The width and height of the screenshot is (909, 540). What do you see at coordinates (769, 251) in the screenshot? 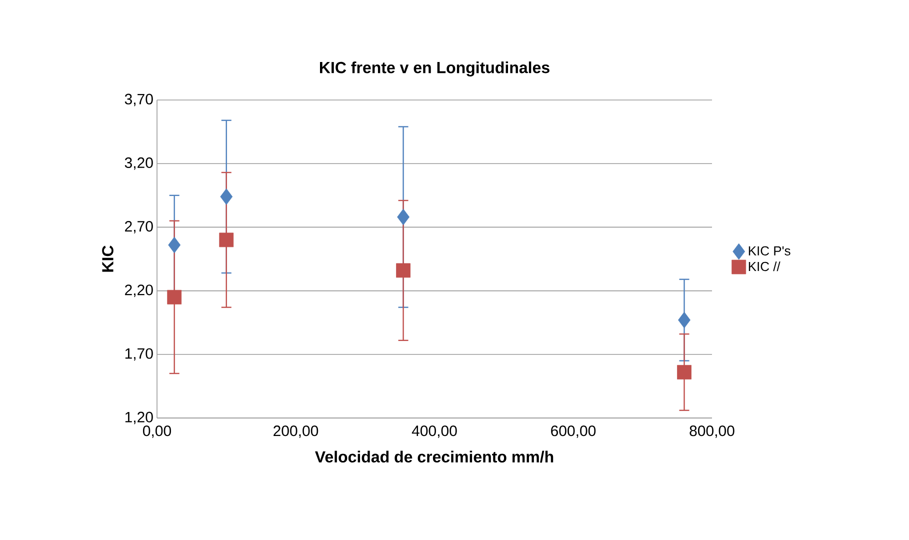
I see `legend-label: KIC P's` at bounding box center [769, 251].